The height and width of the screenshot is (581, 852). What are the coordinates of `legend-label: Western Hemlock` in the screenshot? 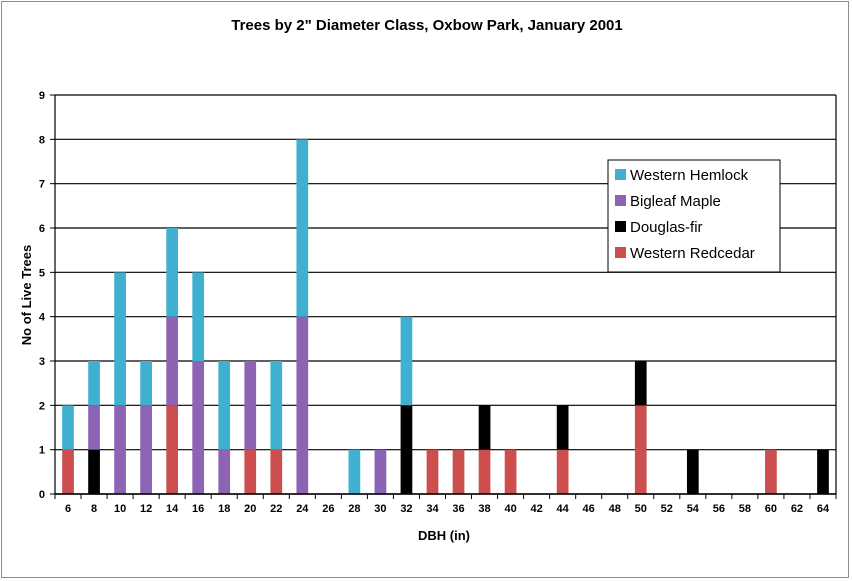 It's located at (689, 175).